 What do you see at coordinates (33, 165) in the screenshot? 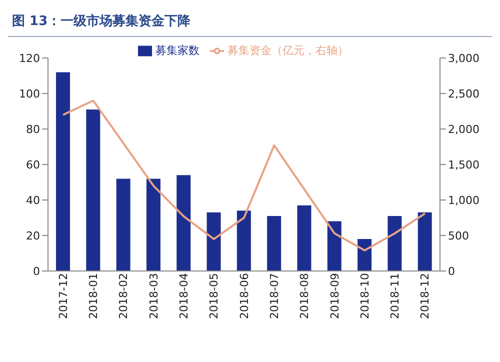
I see `y-tick-label: 60` at bounding box center [33, 165].